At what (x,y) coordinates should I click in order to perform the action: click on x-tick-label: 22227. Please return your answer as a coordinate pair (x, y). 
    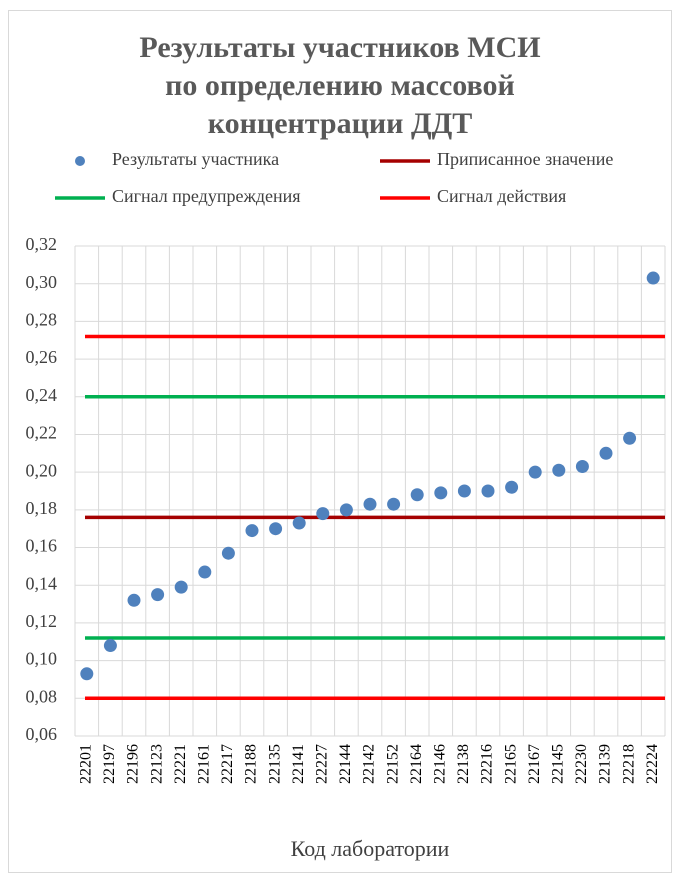
    Looking at the image, I should click on (321, 764).